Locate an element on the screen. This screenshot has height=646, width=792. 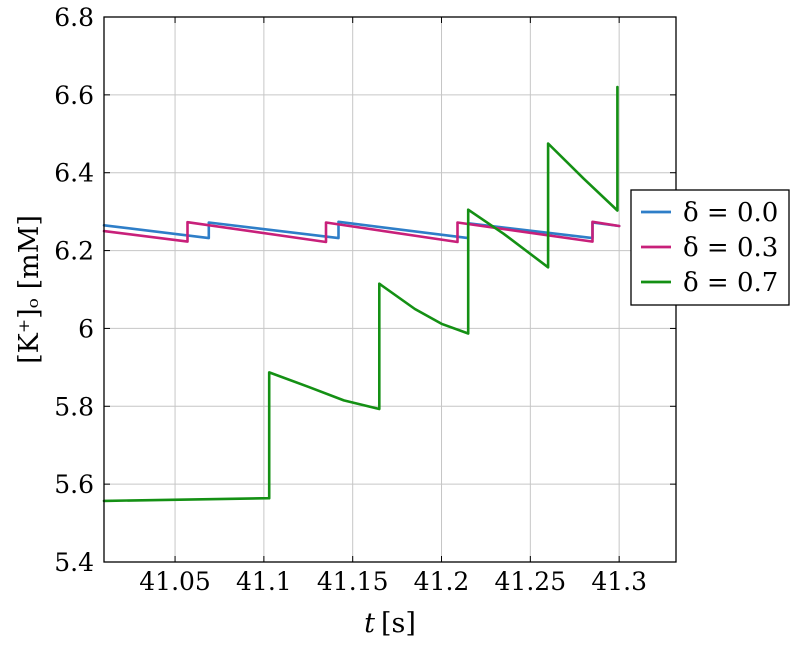
x-tick-label: 41.3 is located at coordinates (619, 581).